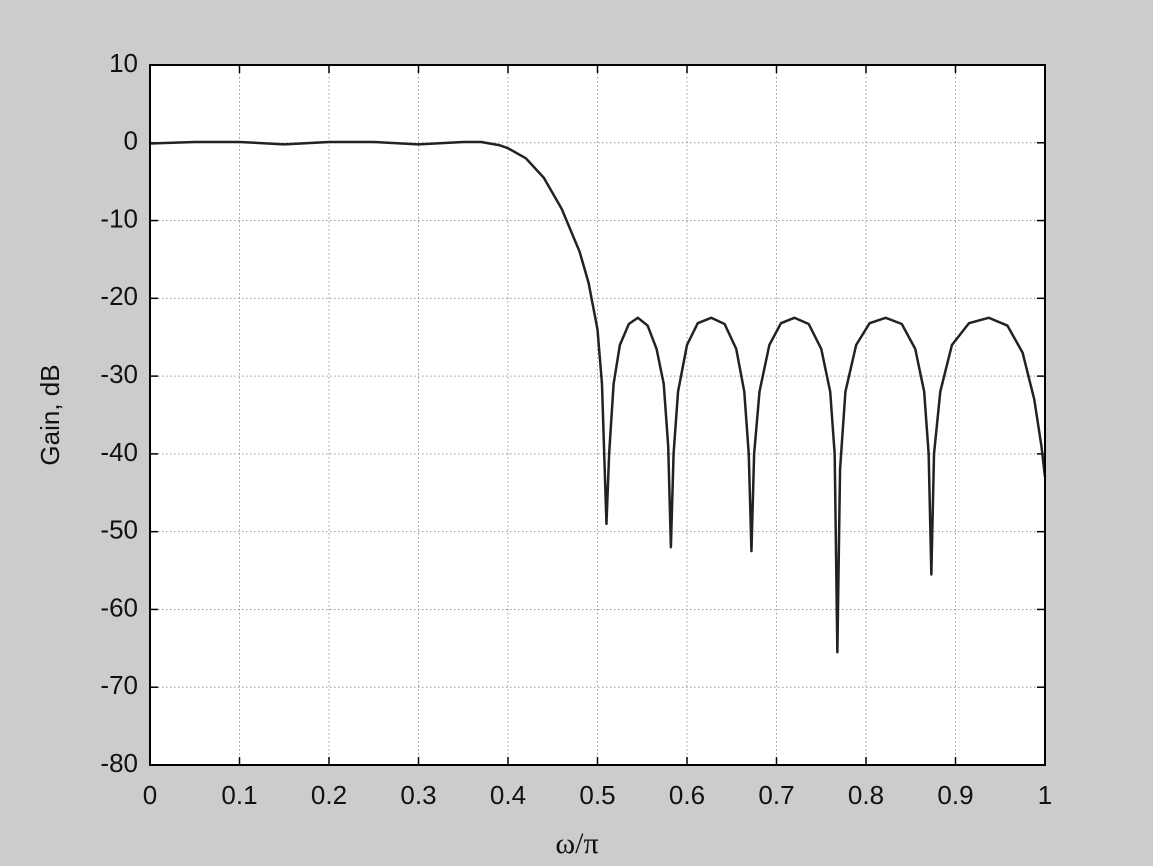  Describe the element at coordinates (50, 414) in the screenshot. I see `y-axis-label: Gain, dB` at that location.